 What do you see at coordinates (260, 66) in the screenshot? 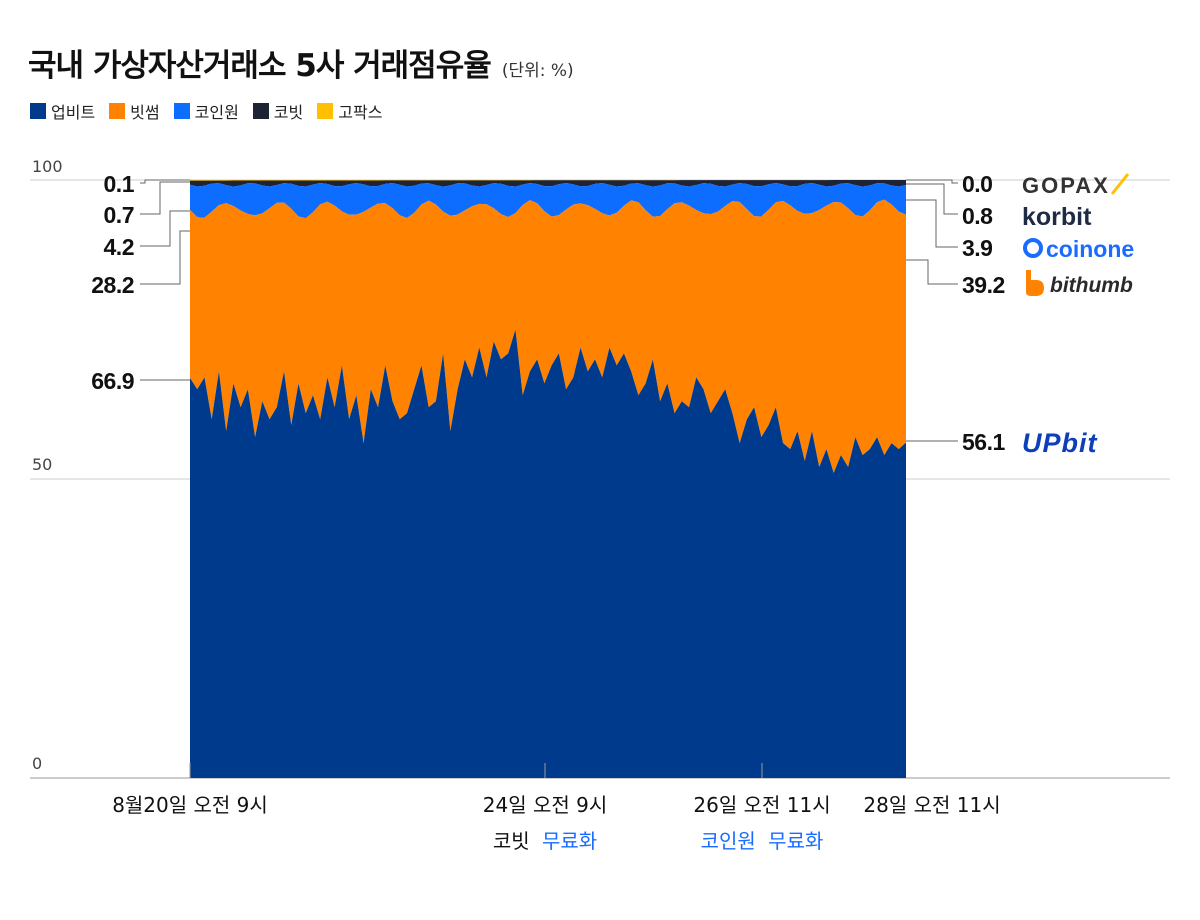
I see `chart-title: 국내 가상자산거래소 5사 거래점유율` at bounding box center [260, 66].